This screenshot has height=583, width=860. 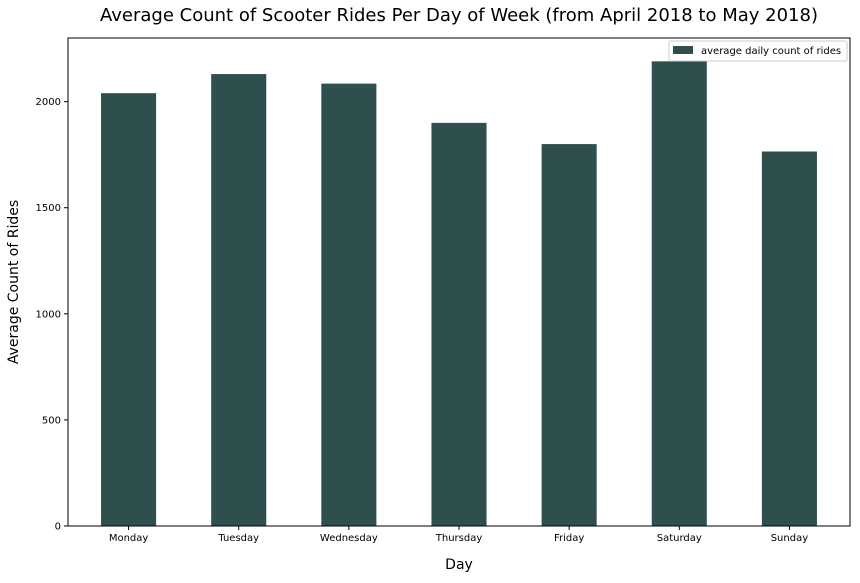 What do you see at coordinates (239, 300) in the screenshot?
I see `bar-tuesday` at bounding box center [239, 300].